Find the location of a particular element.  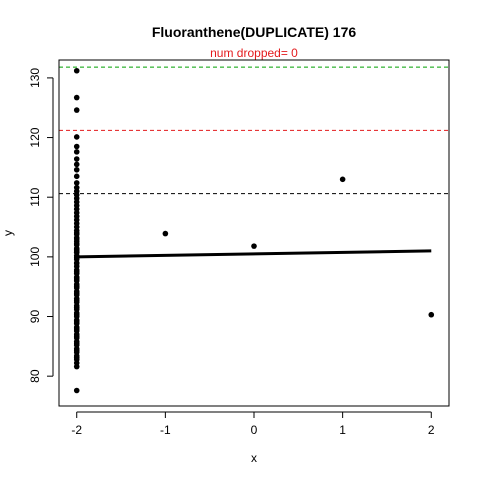

y-tick-label: 80 is located at coordinates (35, 376).